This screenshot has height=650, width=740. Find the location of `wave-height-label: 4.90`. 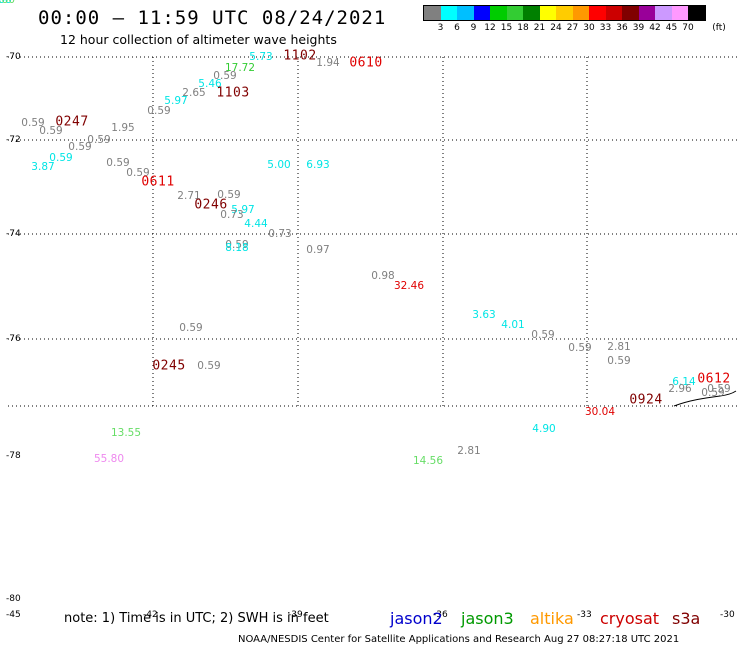

wave-height-label: 4.90 is located at coordinates (544, 429).